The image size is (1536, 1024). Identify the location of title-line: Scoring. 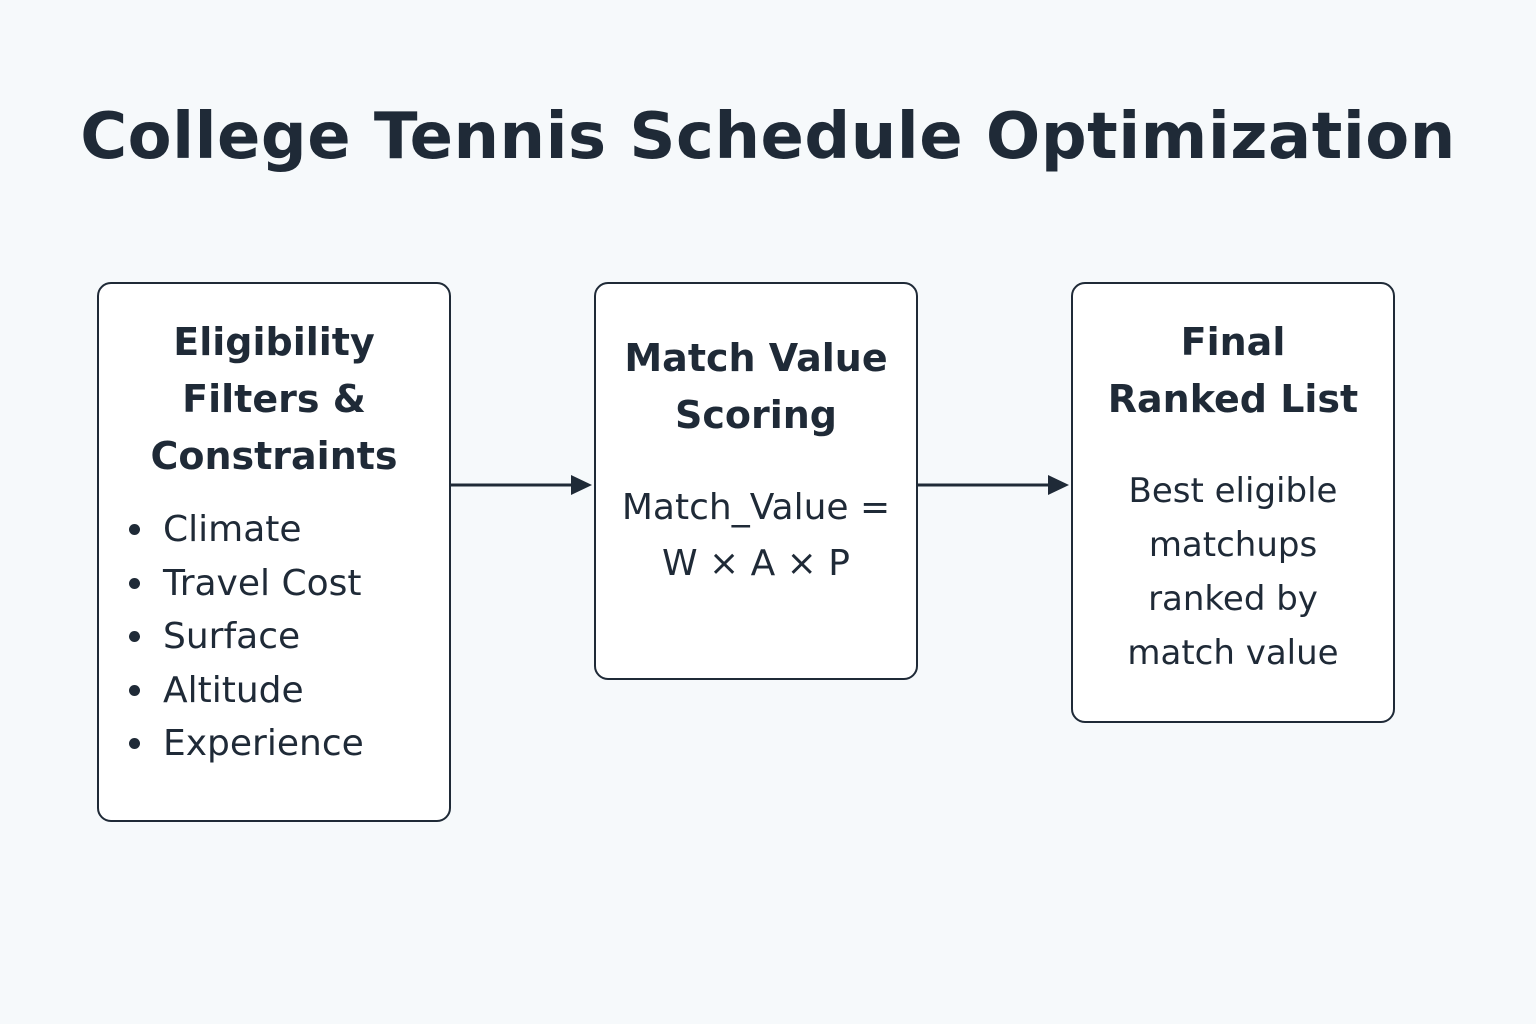
(756, 415).